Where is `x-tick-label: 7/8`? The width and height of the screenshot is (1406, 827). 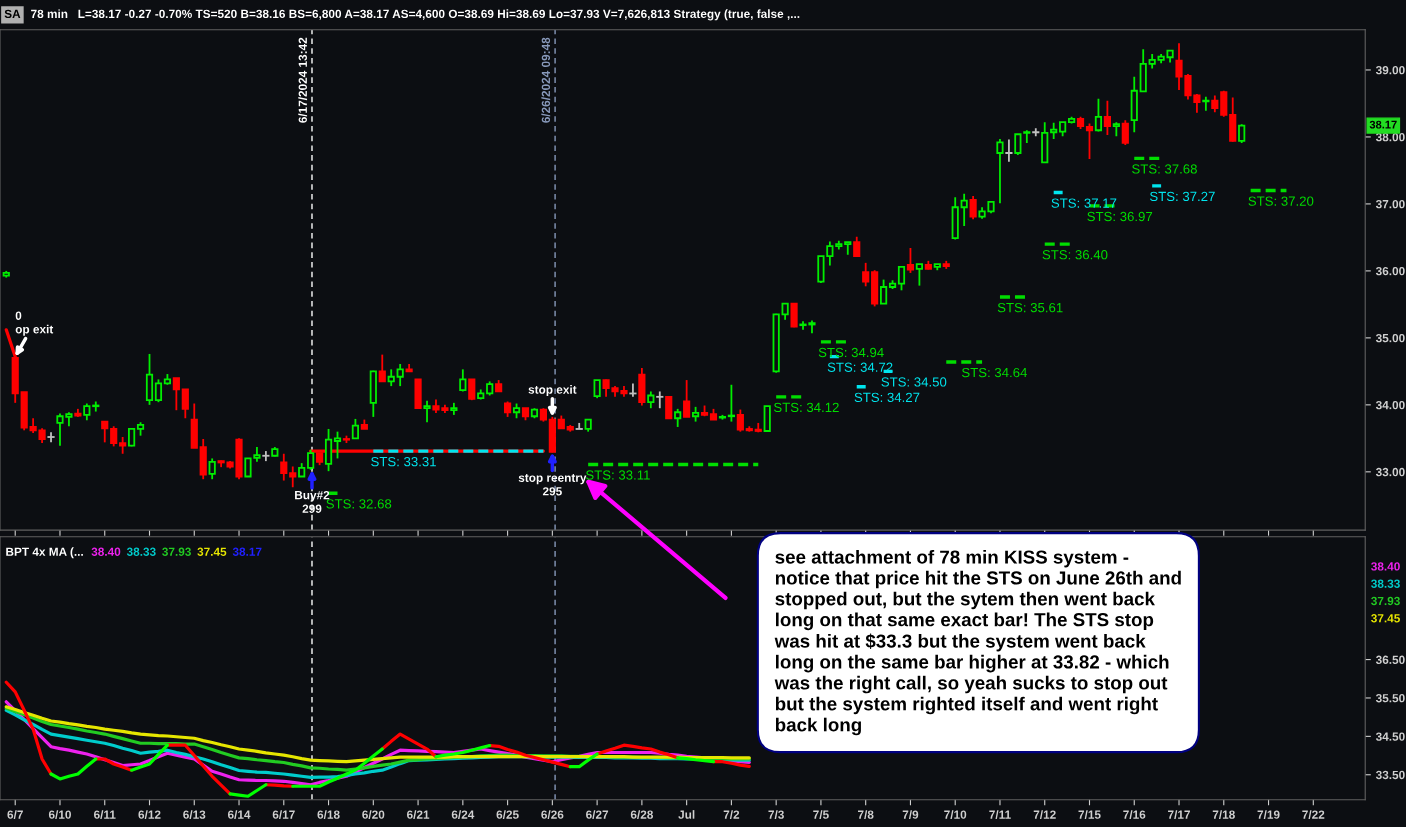 x-tick-label: 7/8 is located at coordinates (865, 814).